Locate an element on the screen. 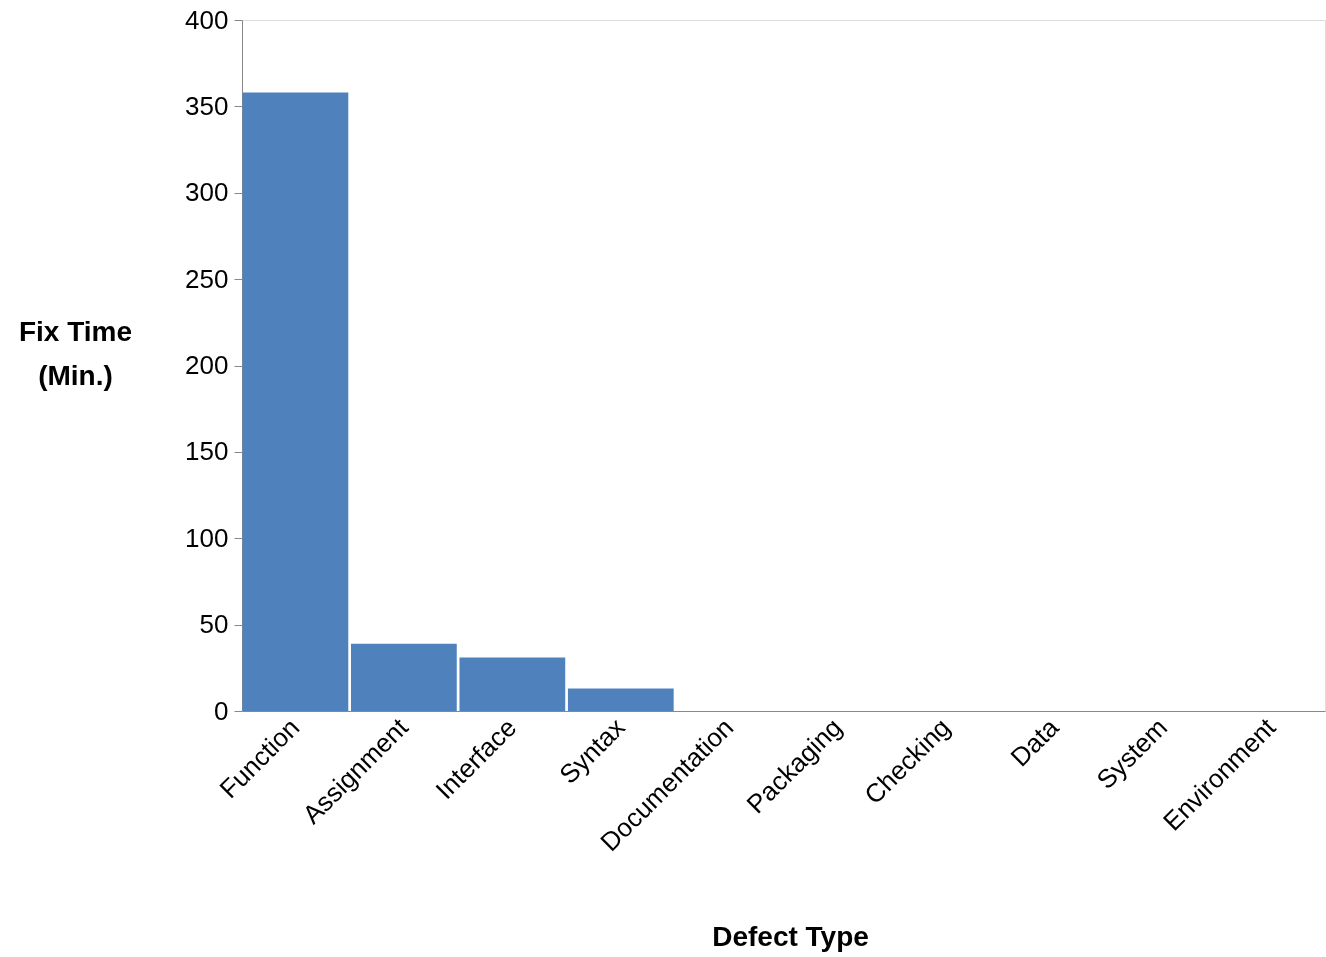 The width and height of the screenshot is (1326, 957). y-tick-label: 350 is located at coordinates (207, 105).